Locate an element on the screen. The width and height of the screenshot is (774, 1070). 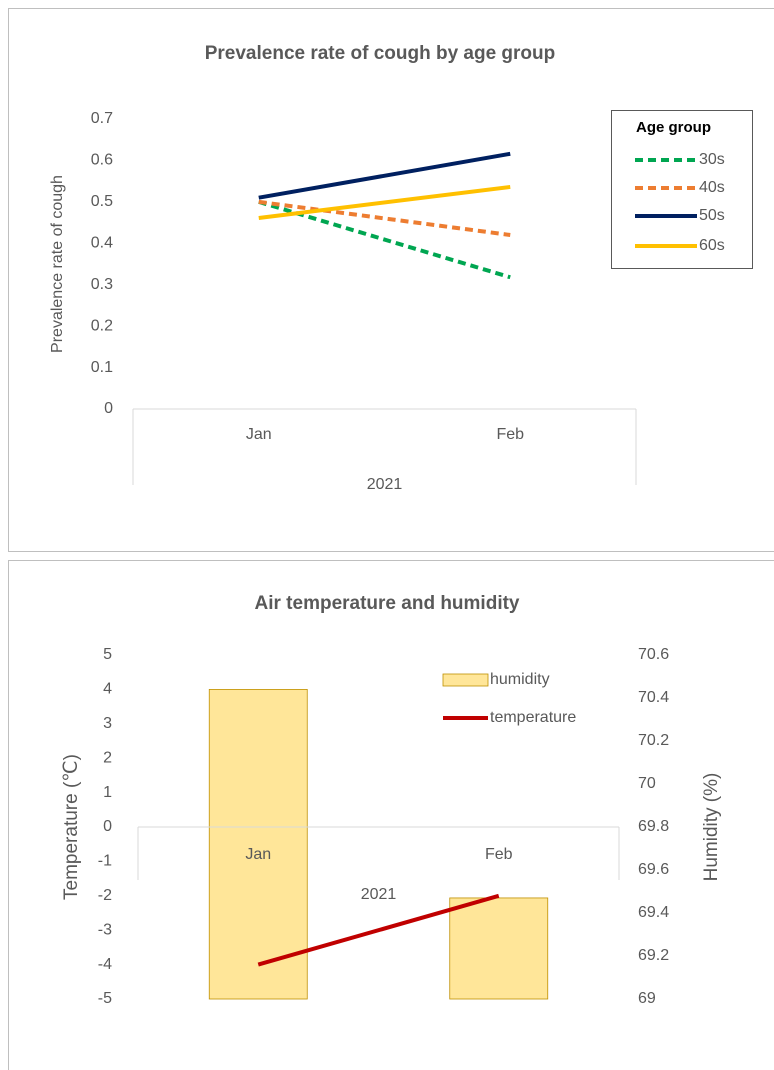
chart-title: Air temperature and humidity is located at coordinates (387, 603).